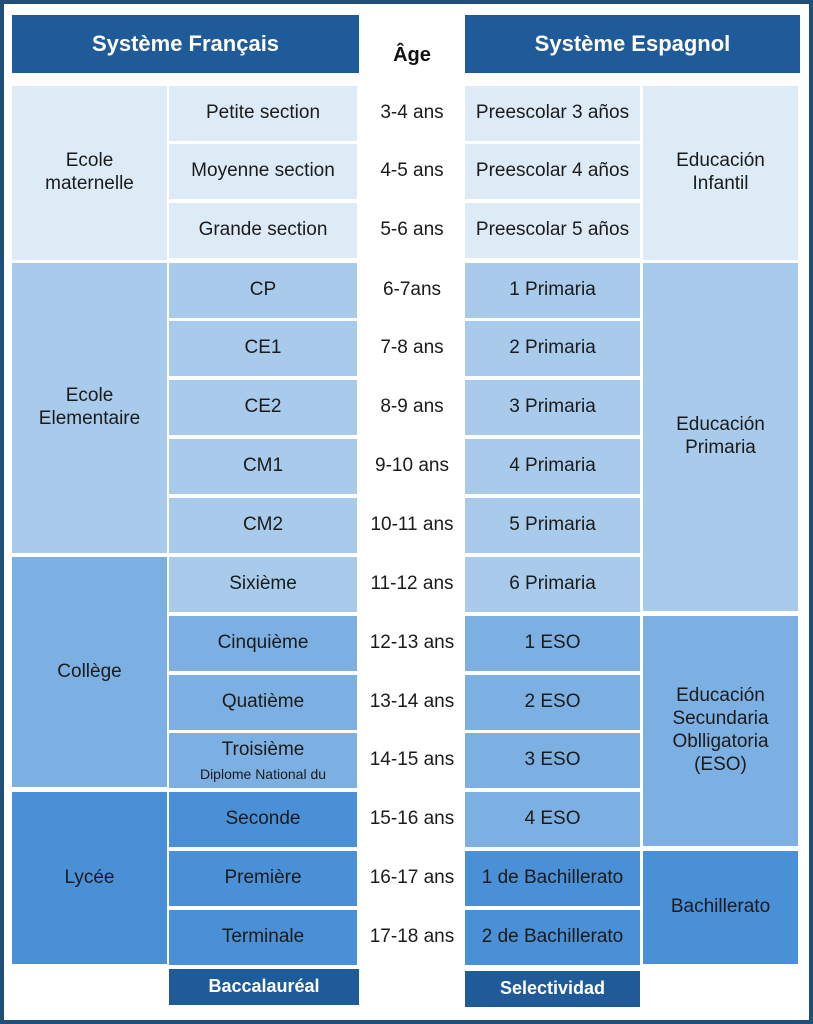  I want to click on es-stage-eso: Educación Secundaria Oblligatoria (ESO), so click(720, 731).